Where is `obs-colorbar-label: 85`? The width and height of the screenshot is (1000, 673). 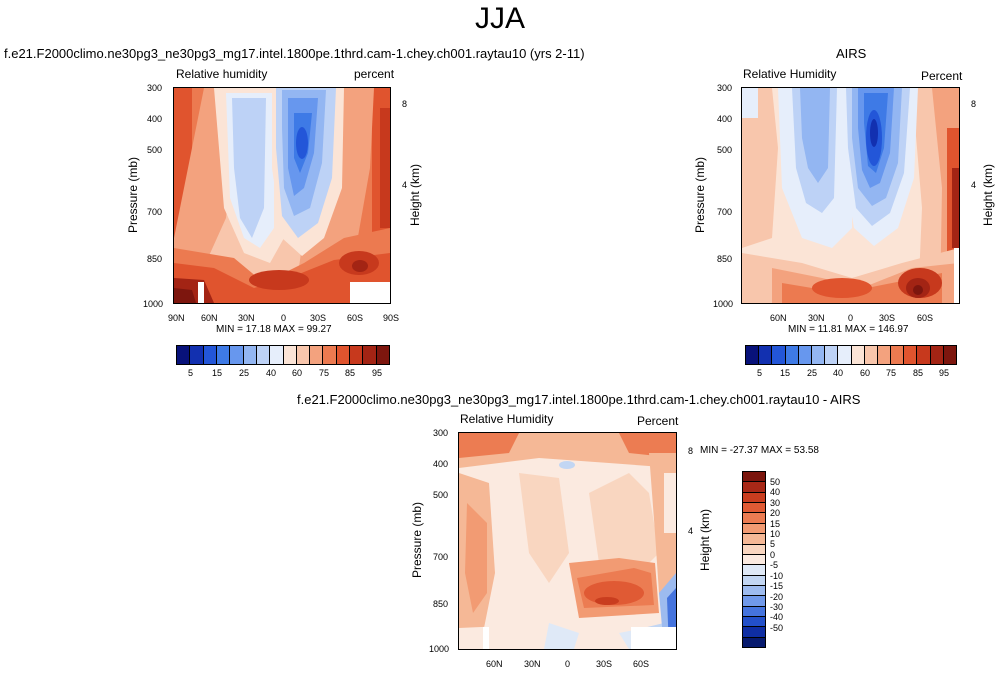 obs-colorbar-label: 85 is located at coordinates (918, 373).